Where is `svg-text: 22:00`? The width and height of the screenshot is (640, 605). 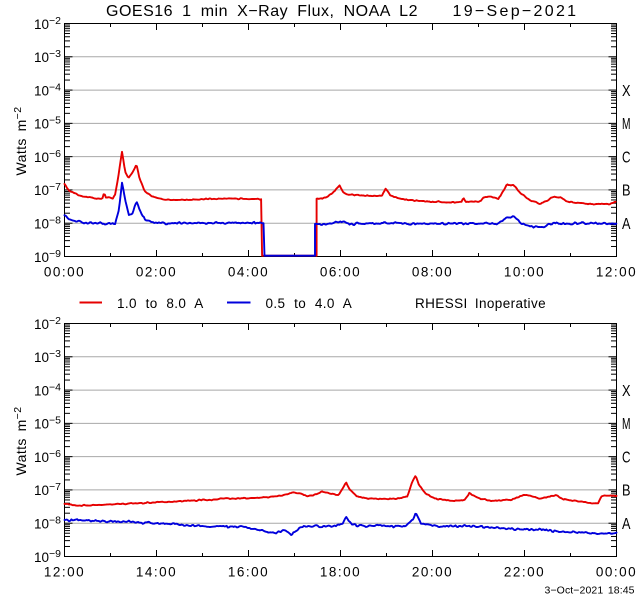 svg-text: 22:00 is located at coordinates (524, 572).